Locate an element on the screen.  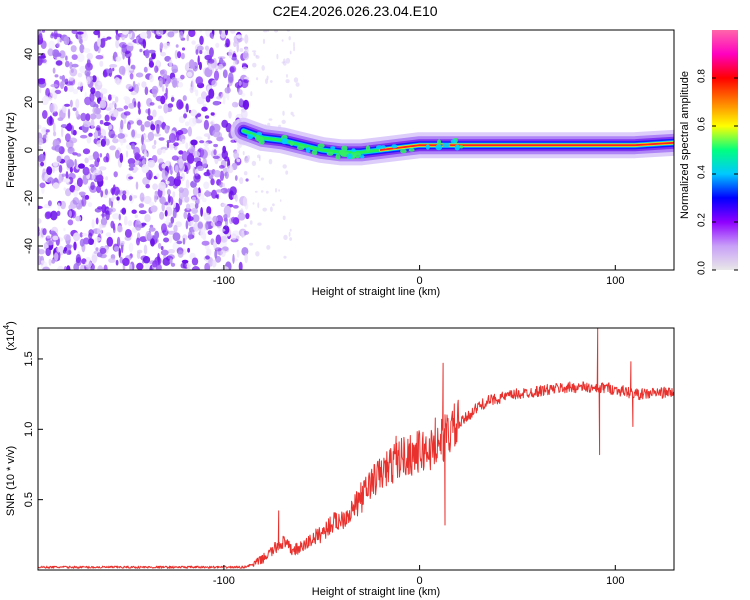
spectrogram-x-axis-label: Height of straight line (km) is located at coordinates (376, 292).